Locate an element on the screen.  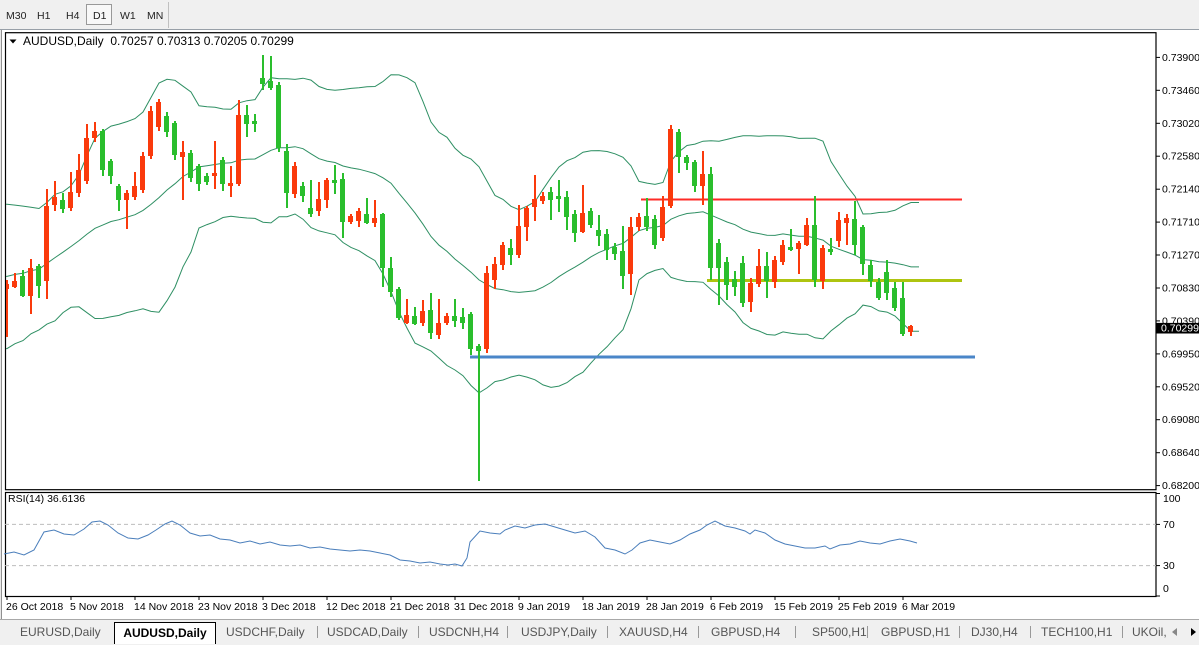
svg-text: 14 Nov 2018 is located at coordinates (164, 607).